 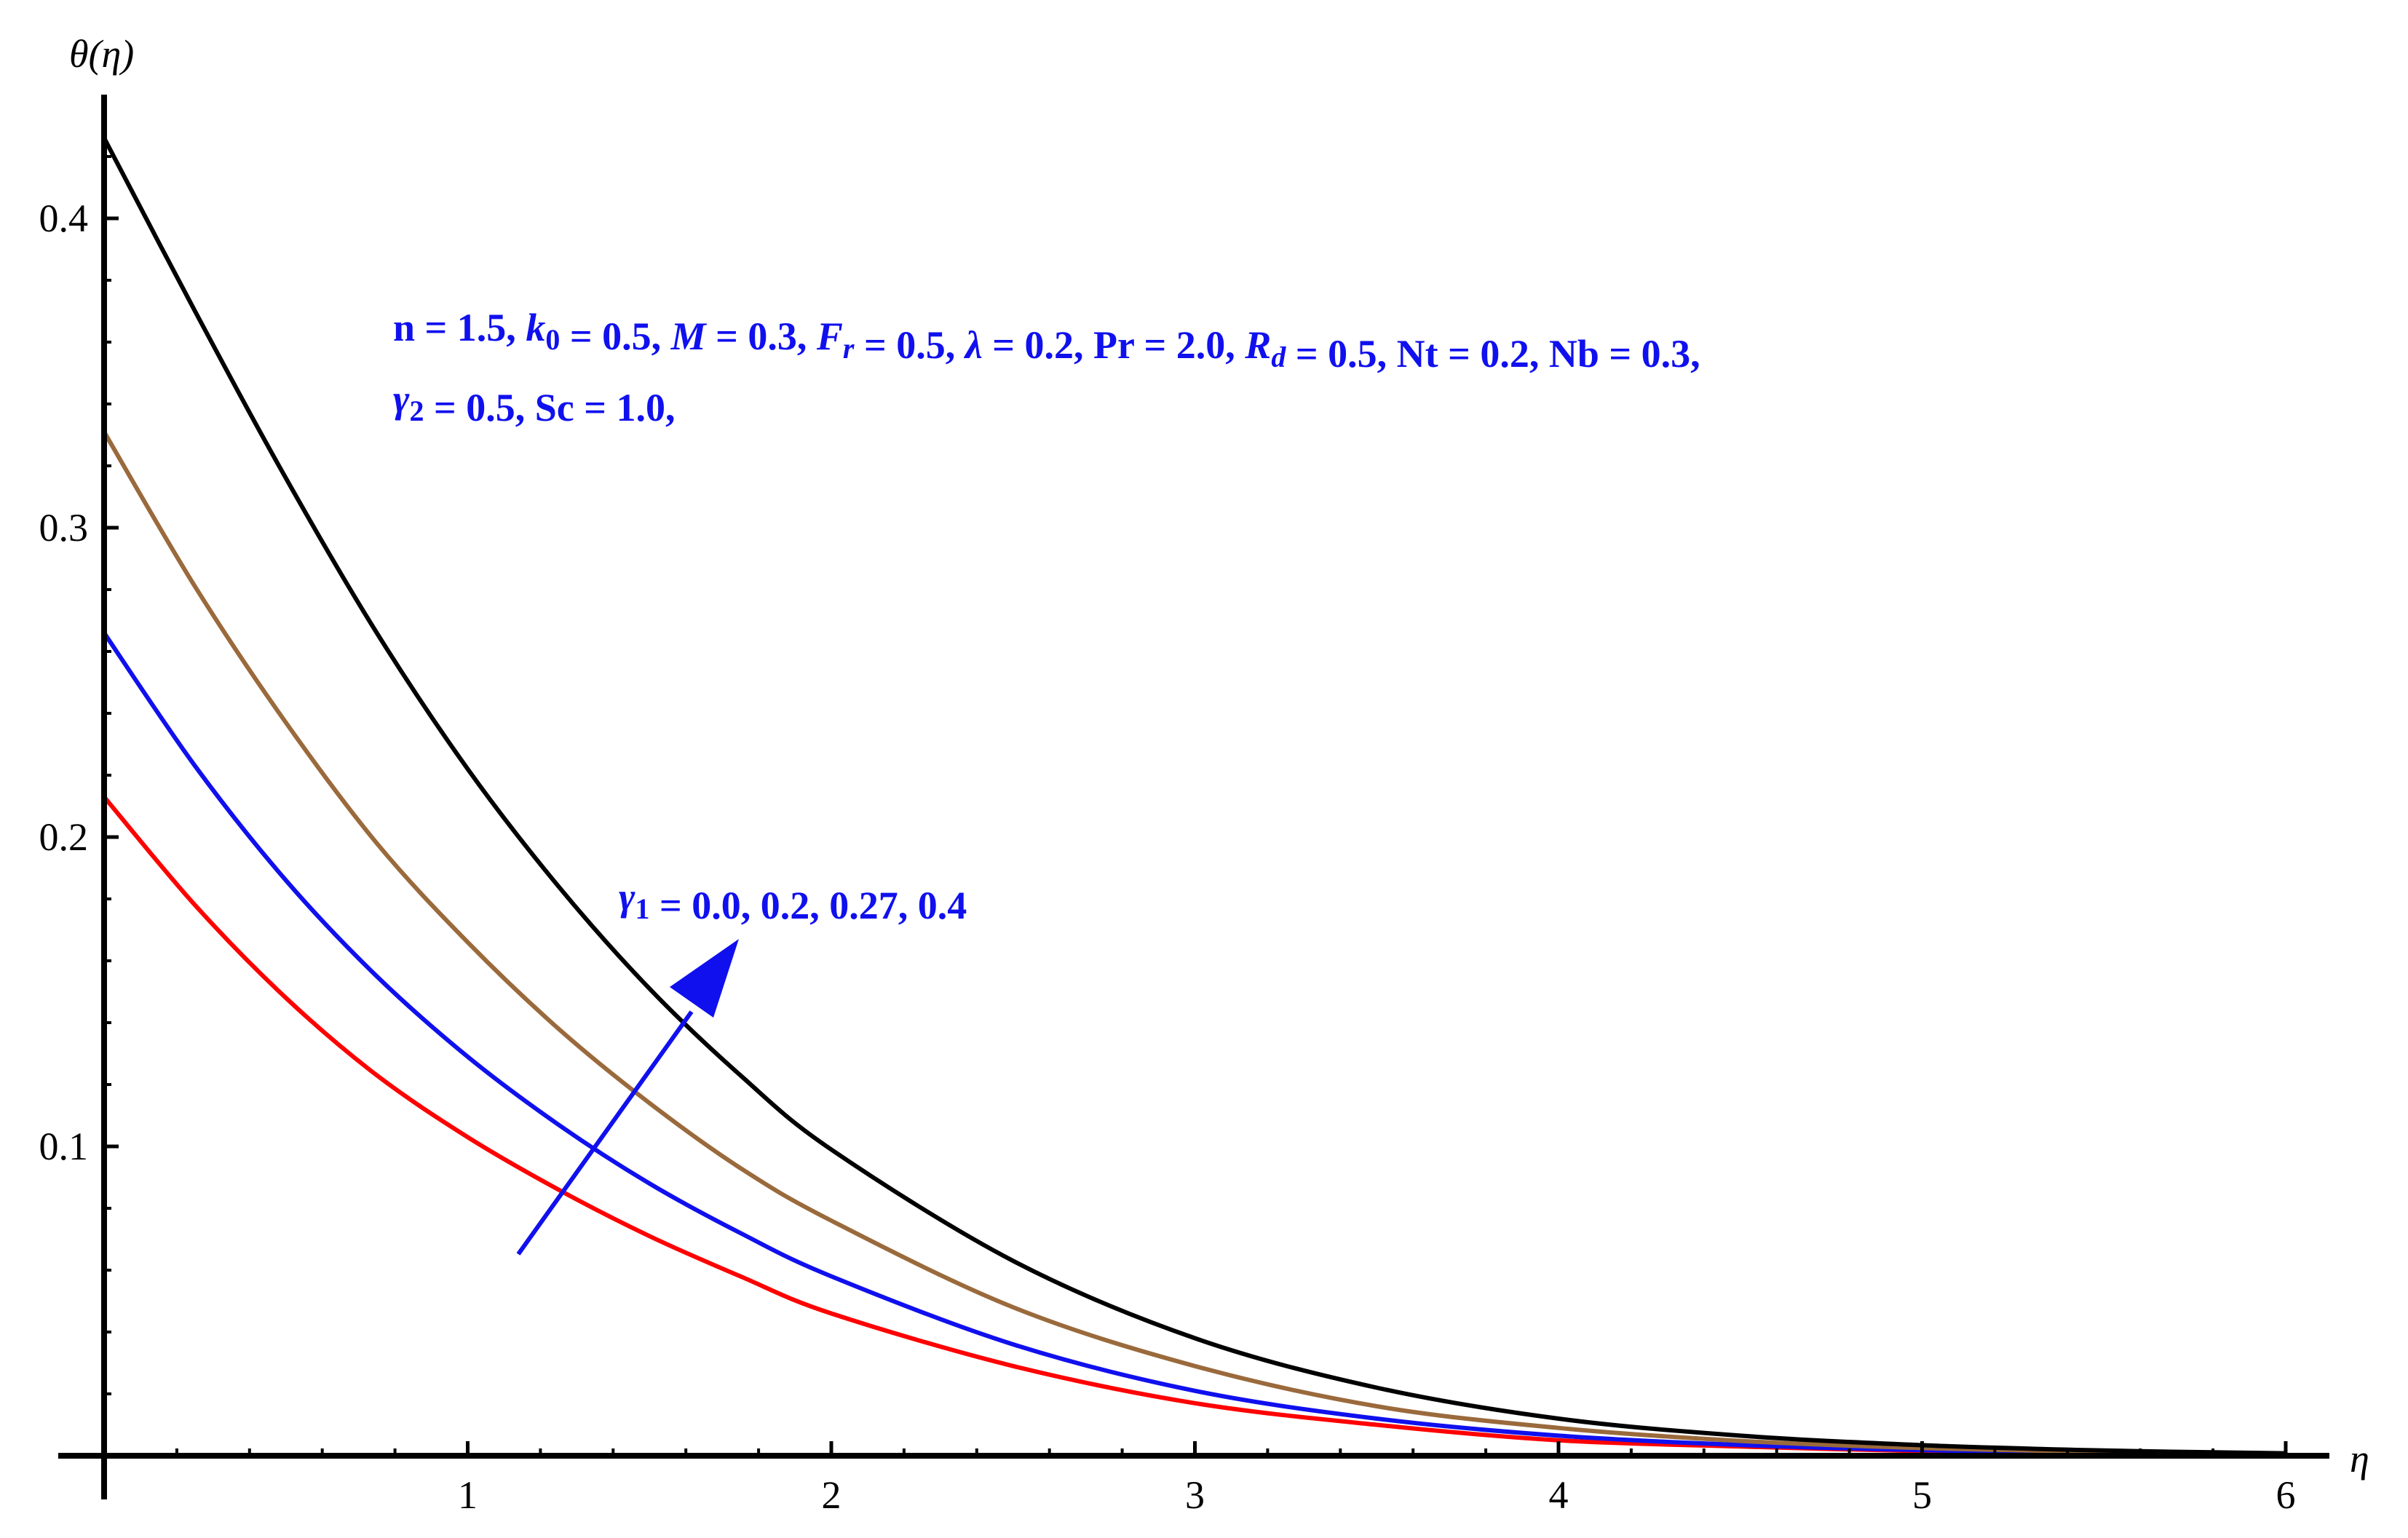 I want to click on params-annotation-line-2: γ2 = 0.5, Sc = 1.0,, so click(x=534, y=403).